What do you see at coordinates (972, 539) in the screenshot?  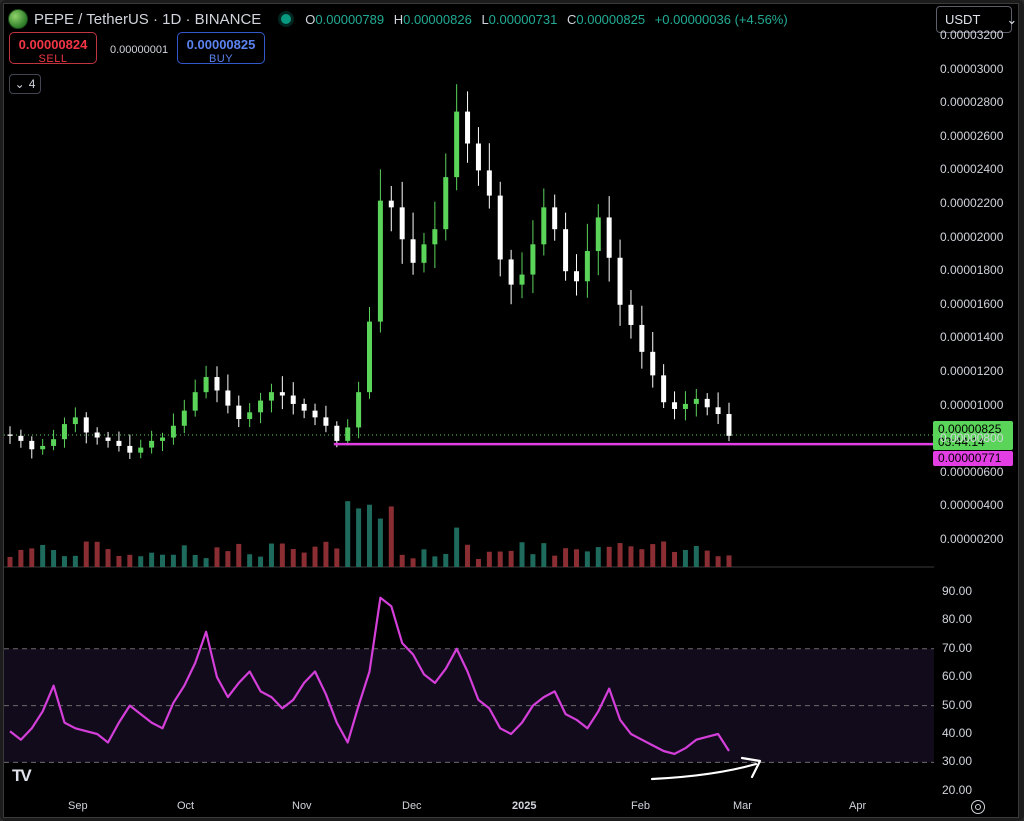 I see `price-axis-tick: 0.00000200` at bounding box center [972, 539].